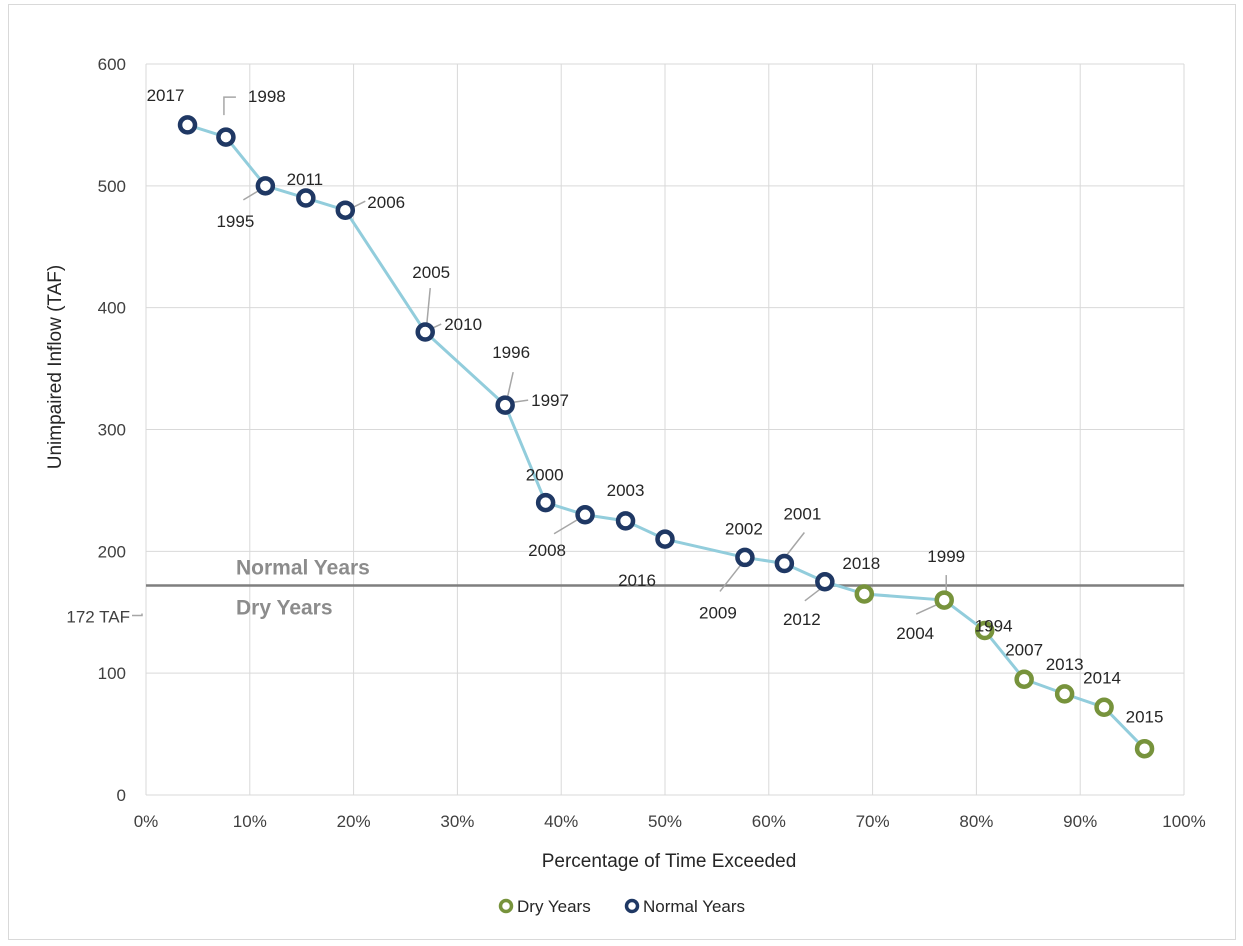  Describe the element at coordinates (305, 179) in the screenshot. I see `point-label-2011: 2011` at that location.